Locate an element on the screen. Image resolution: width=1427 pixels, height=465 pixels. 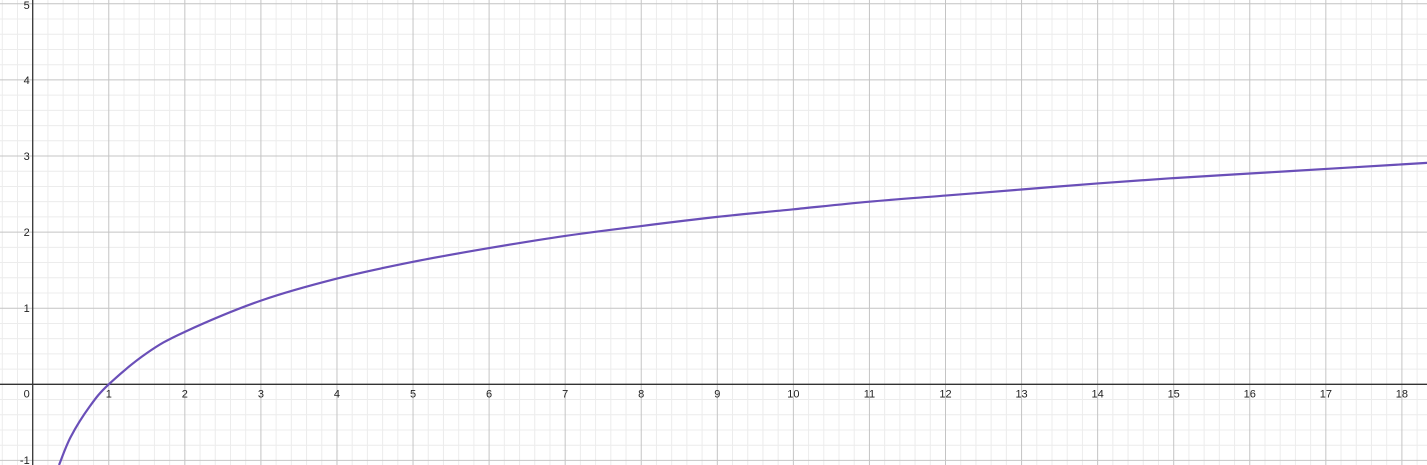
x-tick-label: 11 is located at coordinates (869, 394).